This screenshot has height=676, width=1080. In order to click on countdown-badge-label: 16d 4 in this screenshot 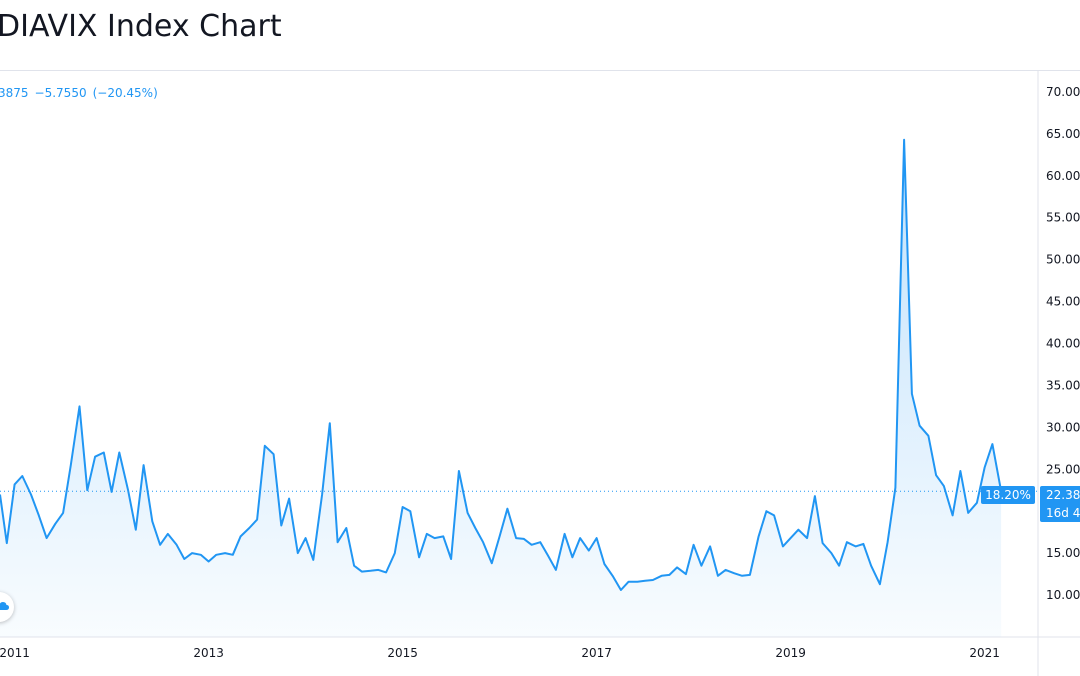, I will do `click(1063, 513)`.